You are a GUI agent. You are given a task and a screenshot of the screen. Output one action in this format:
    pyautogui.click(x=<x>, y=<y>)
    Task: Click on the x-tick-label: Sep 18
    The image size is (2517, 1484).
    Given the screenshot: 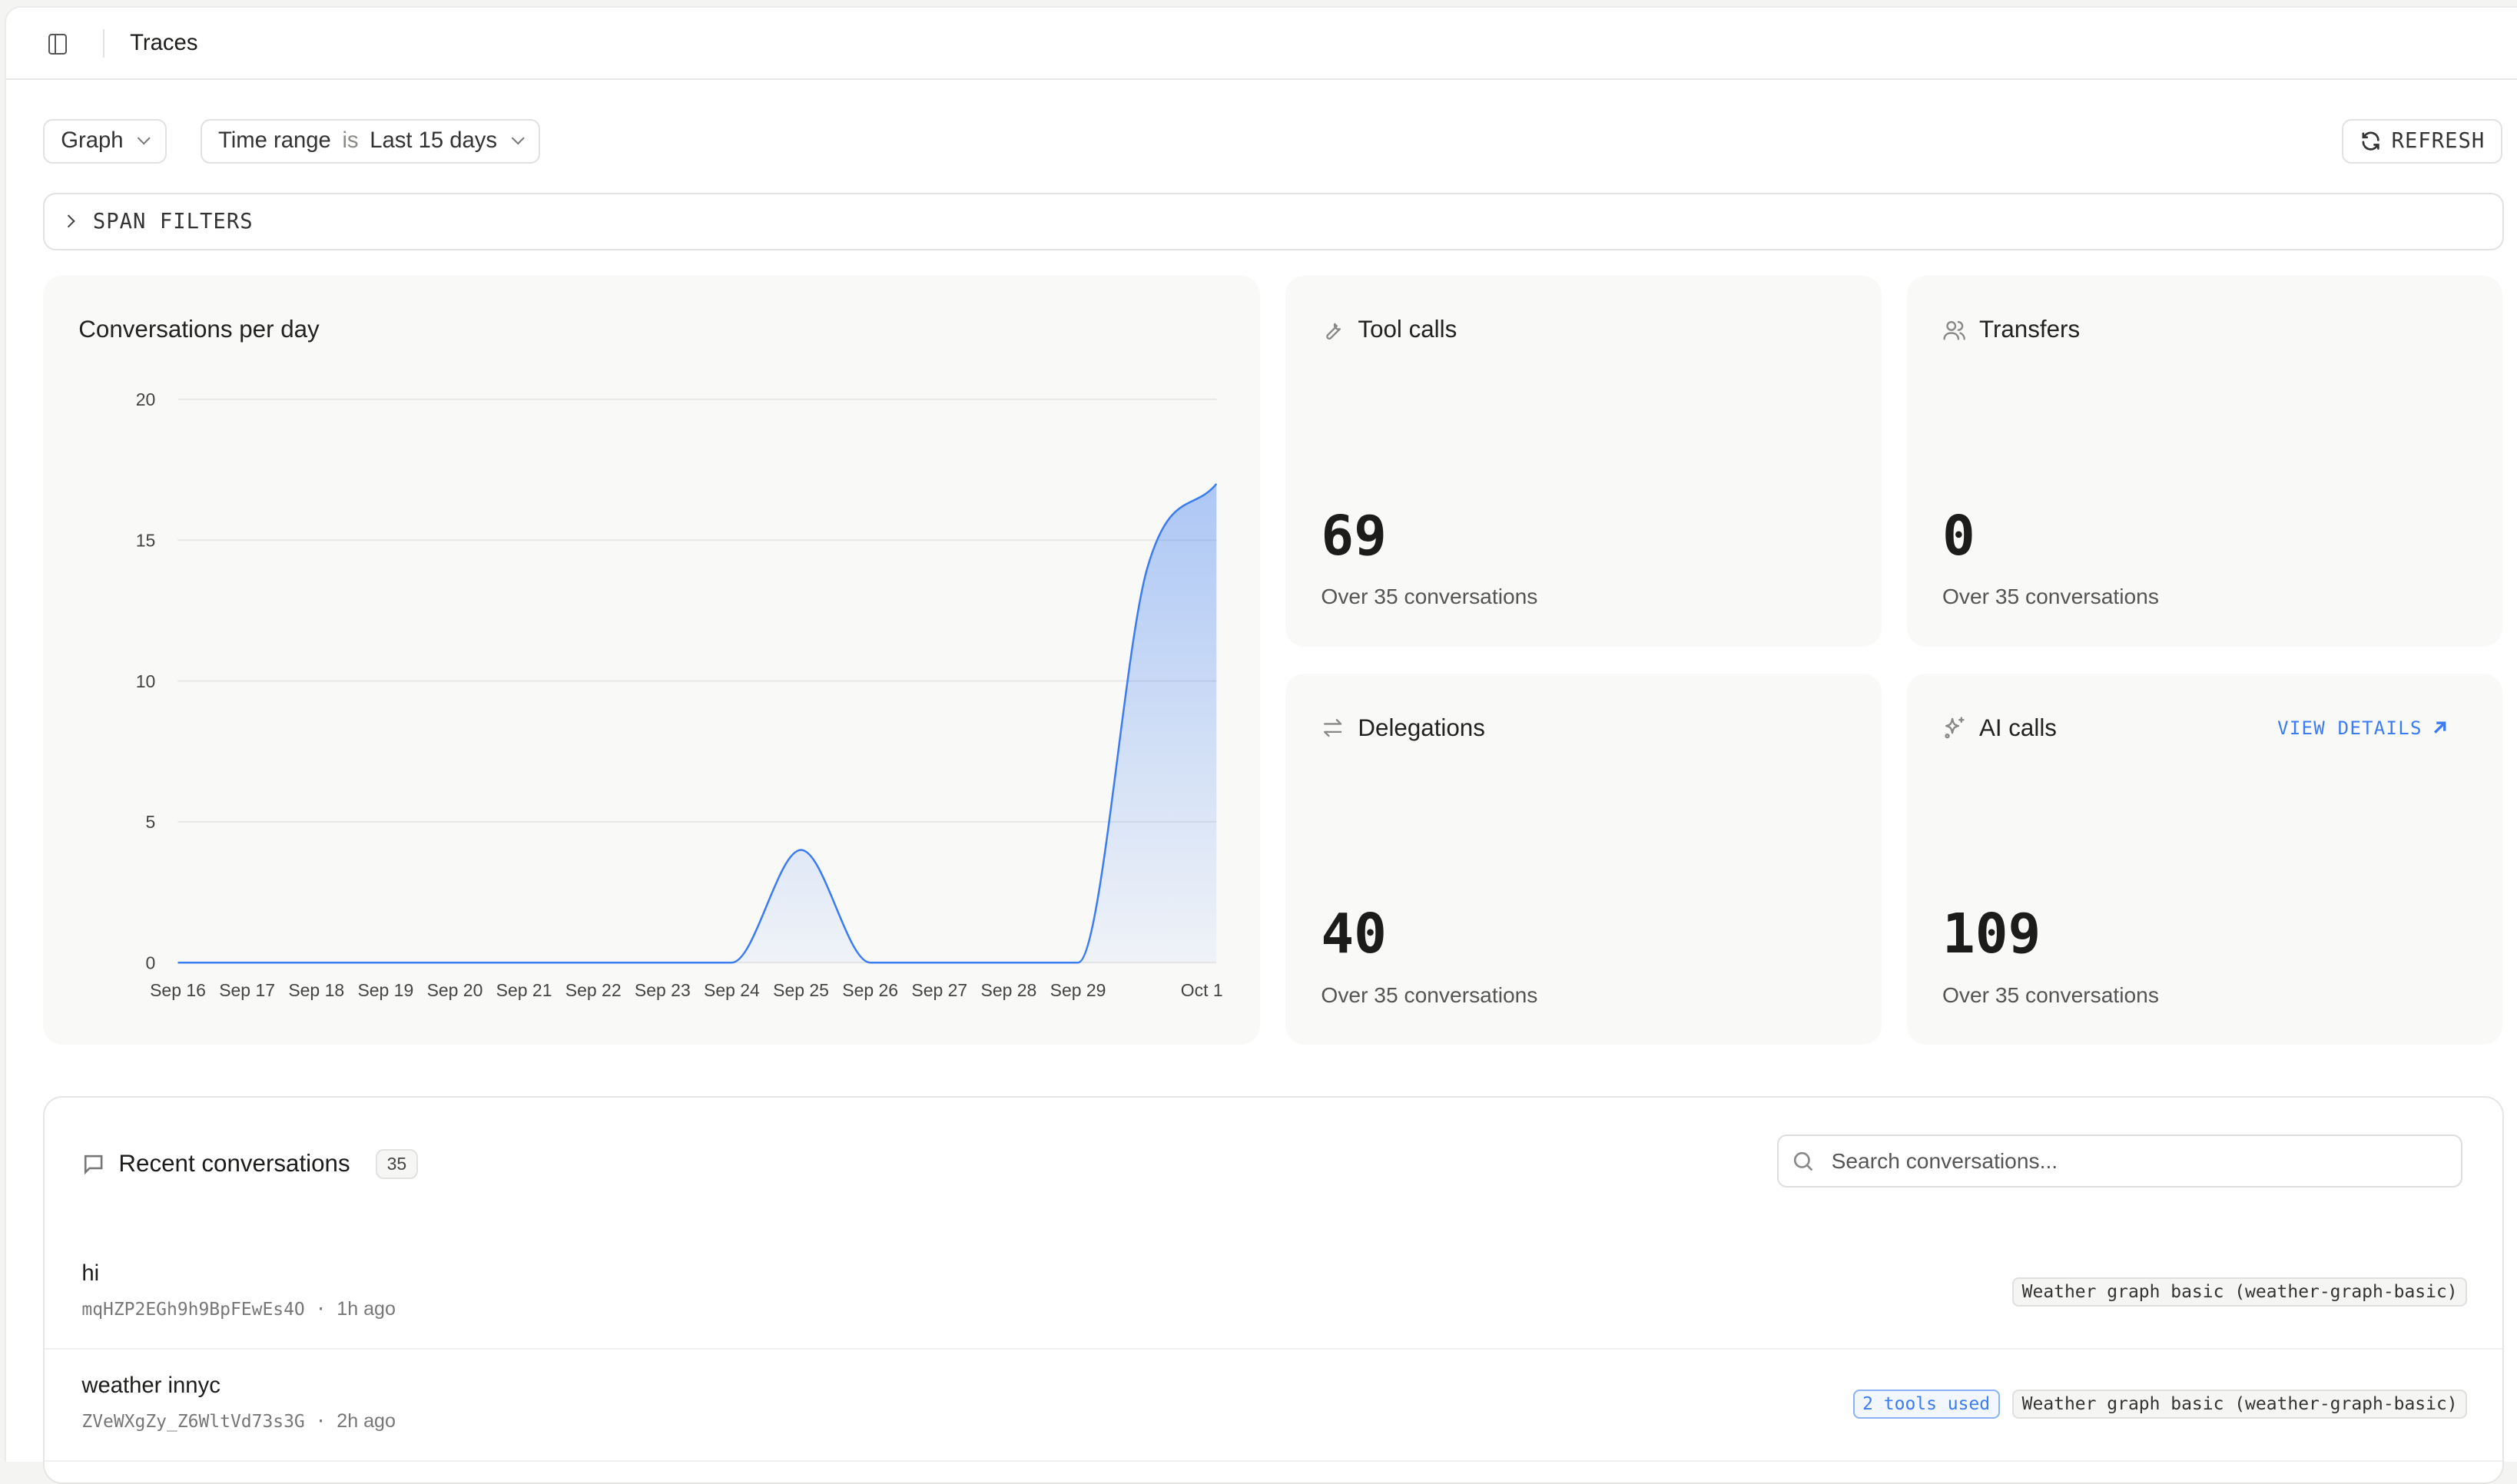 What is the action you would take?
    pyautogui.click(x=317, y=990)
    